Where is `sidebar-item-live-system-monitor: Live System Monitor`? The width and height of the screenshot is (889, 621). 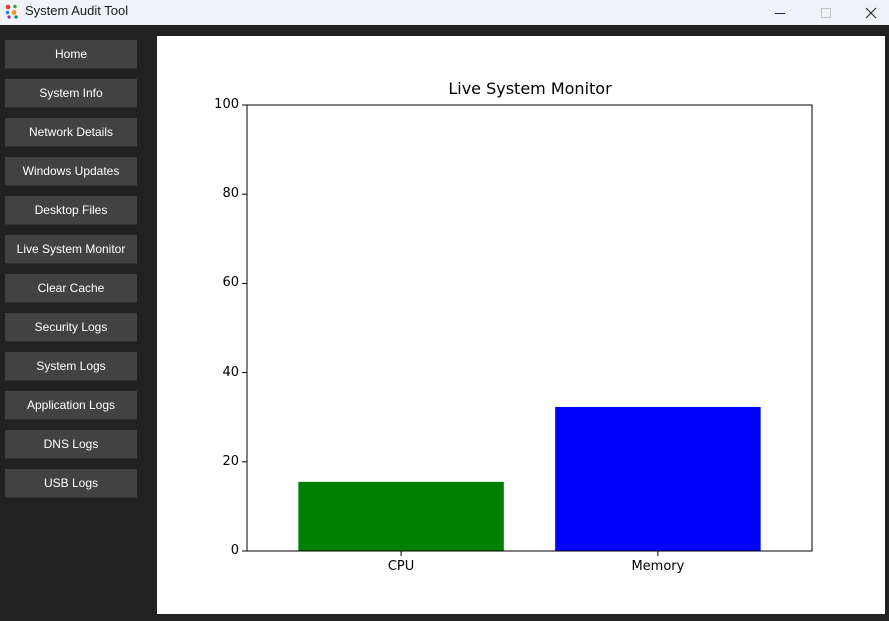
sidebar-item-live-system-monitor: Live System Monitor is located at coordinates (71, 249).